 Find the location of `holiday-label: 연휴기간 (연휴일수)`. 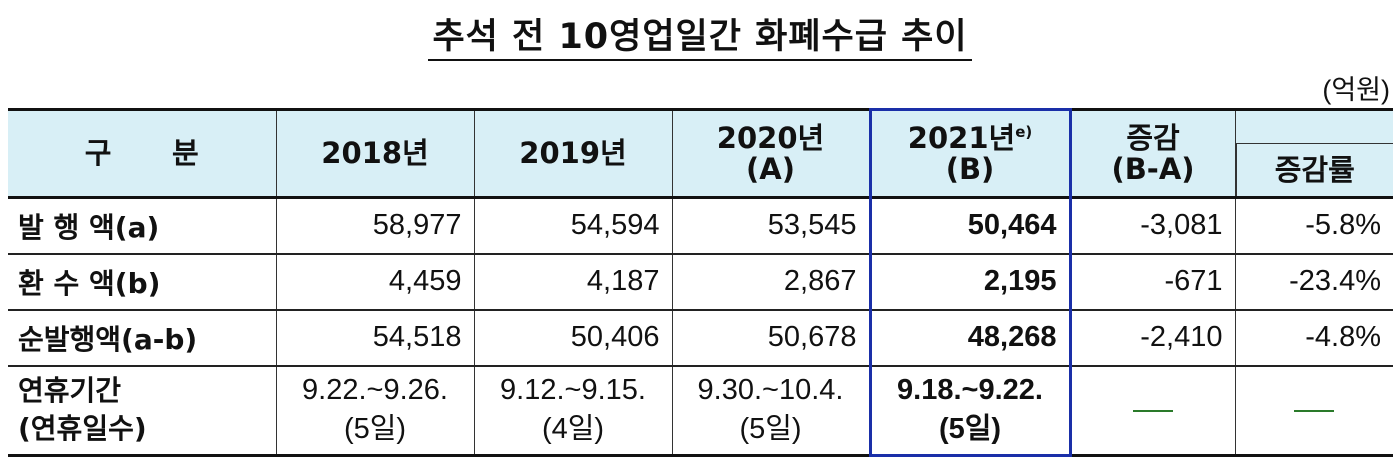

holiday-label: 연휴기간 (연휴일수) is located at coordinates (82, 410).